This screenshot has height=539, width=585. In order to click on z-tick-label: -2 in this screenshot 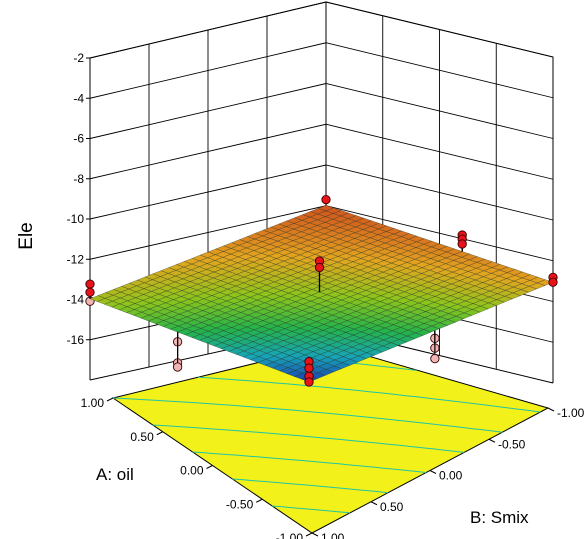, I will do `click(78, 58)`.